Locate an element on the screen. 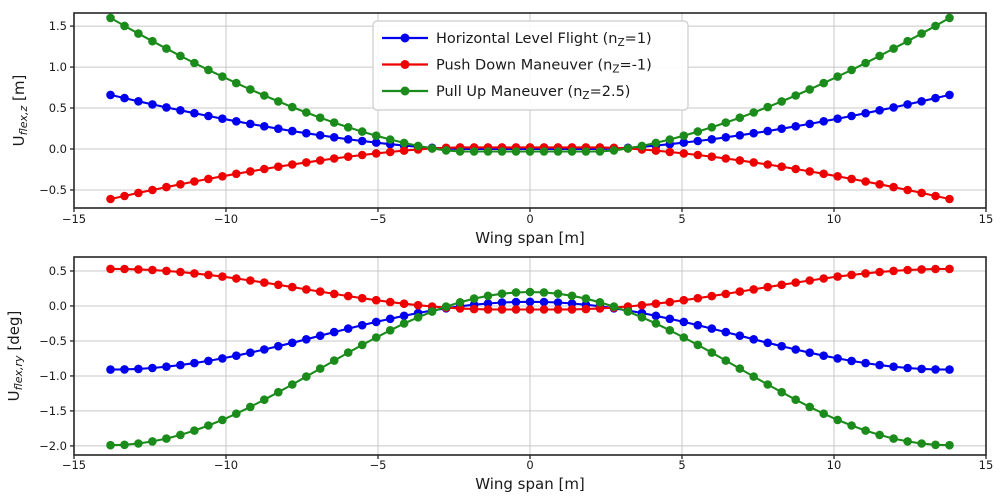  x-tick-label: 0 is located at coordinates (529, 219).